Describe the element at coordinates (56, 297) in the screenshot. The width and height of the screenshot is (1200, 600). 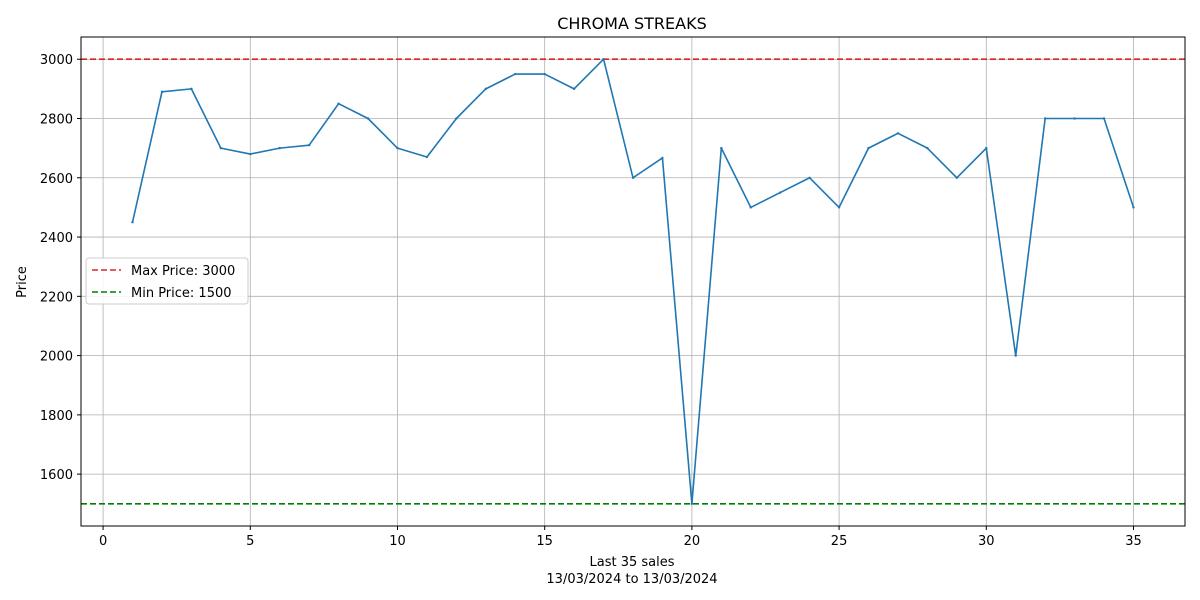
I see `y-tick-label: 2200` at that location.